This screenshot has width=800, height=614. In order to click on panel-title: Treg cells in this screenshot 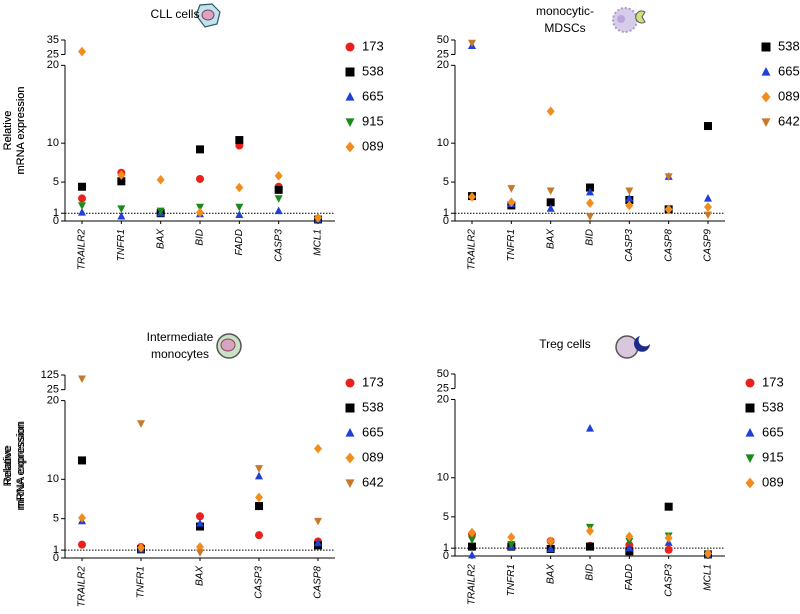, I will do `click(565, 344)`.